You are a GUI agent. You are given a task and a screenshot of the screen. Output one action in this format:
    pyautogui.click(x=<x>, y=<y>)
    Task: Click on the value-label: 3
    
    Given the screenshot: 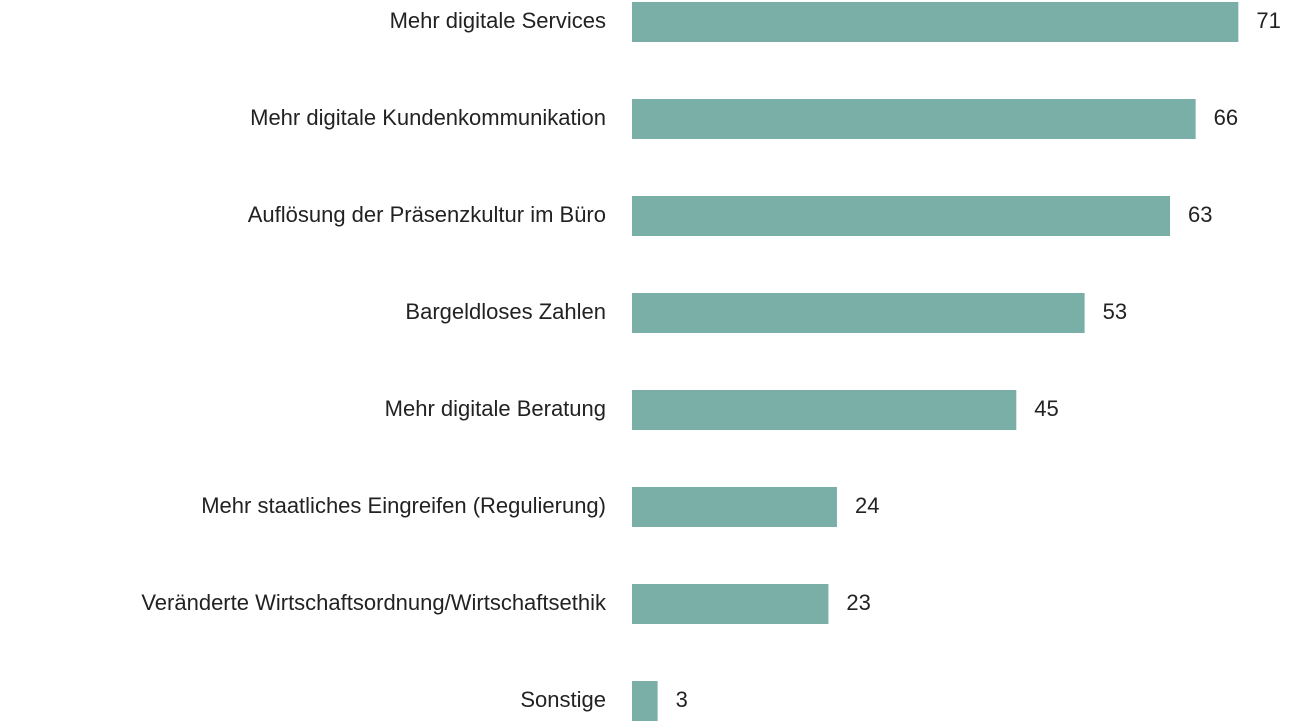 What is the action you would take?
    pyautogui.click(x=682, y=699)
    